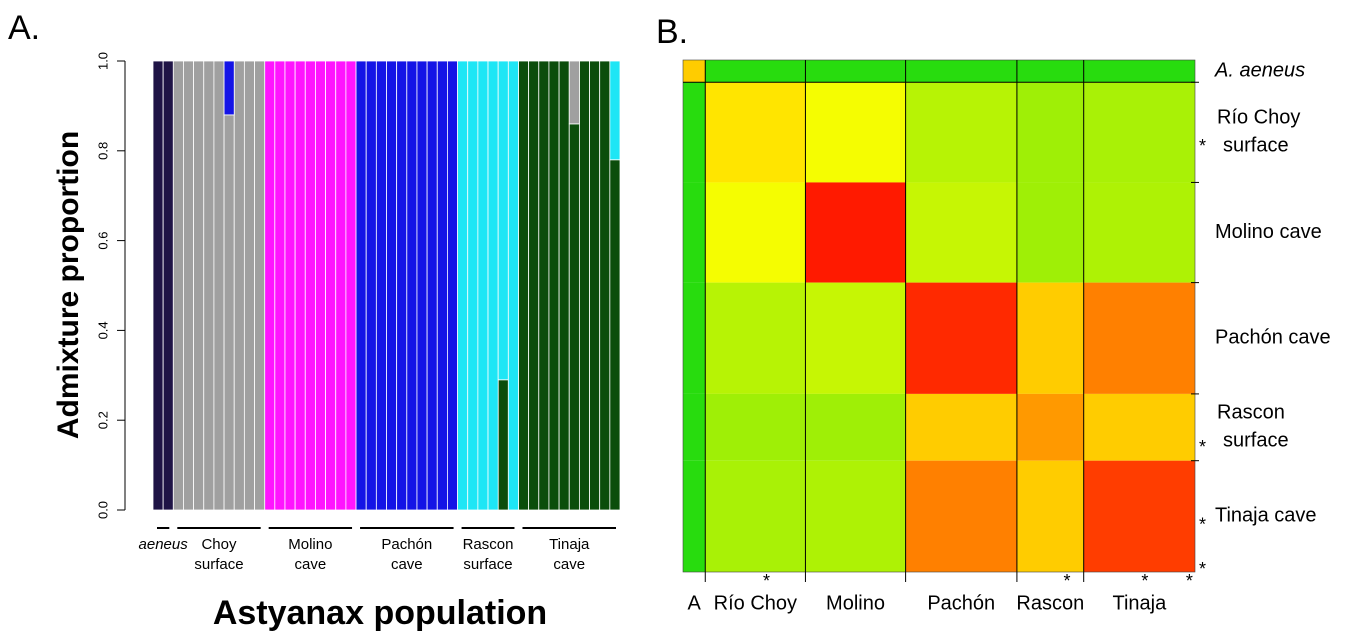 This screenshot has width=1366, height=637. I want to click on group-label: Pachón, so click(406, 544).